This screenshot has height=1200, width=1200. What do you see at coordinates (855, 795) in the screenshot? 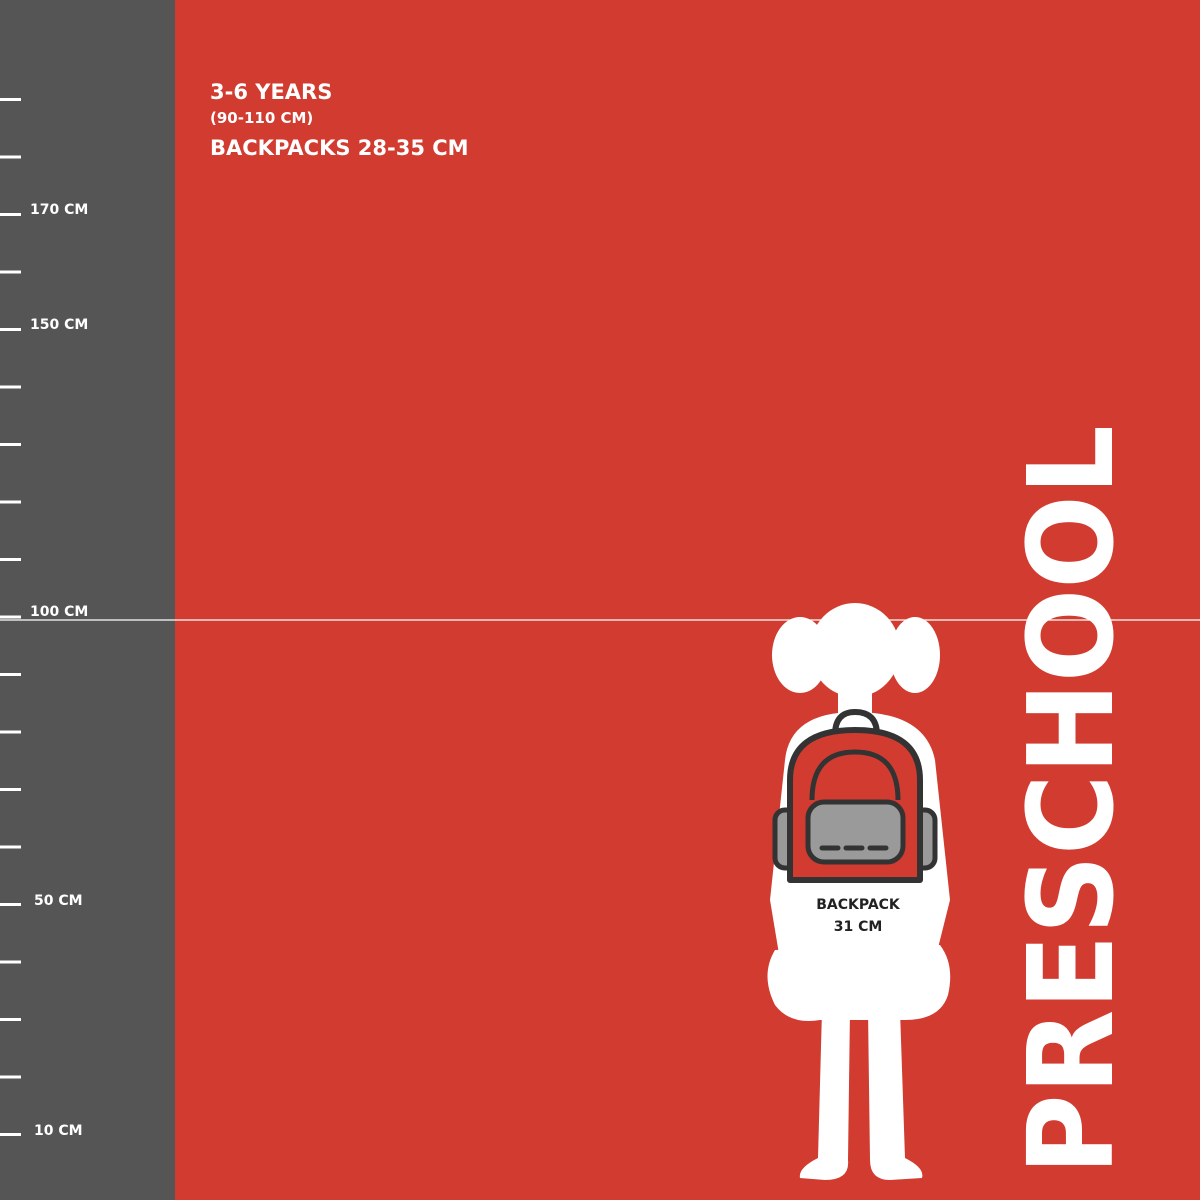
I see `backpack-icon` at bounding box center [855, 795].